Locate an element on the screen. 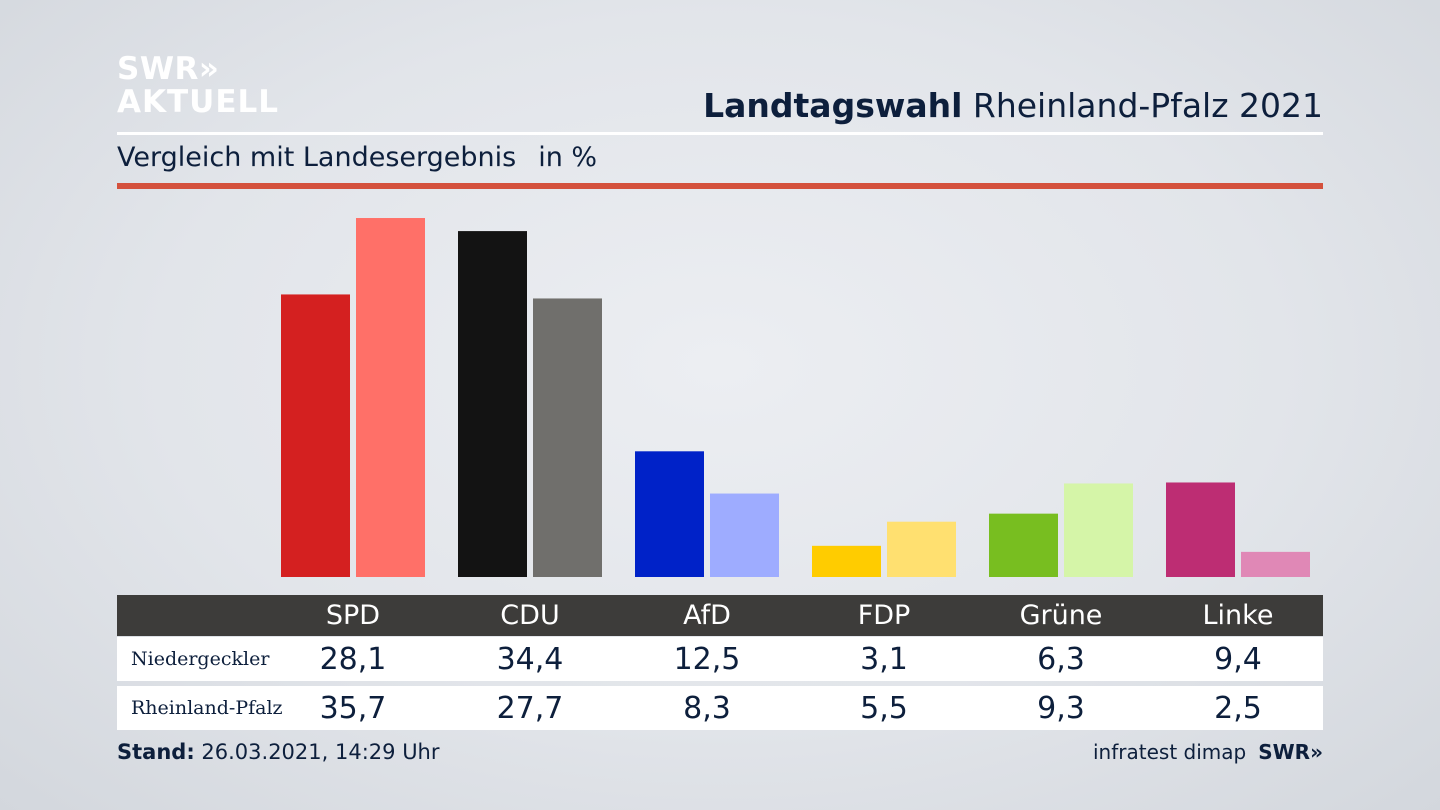 The width and height of the screenshot is (1440, 810). category-label: FDP is located at coordinates (884, 615).